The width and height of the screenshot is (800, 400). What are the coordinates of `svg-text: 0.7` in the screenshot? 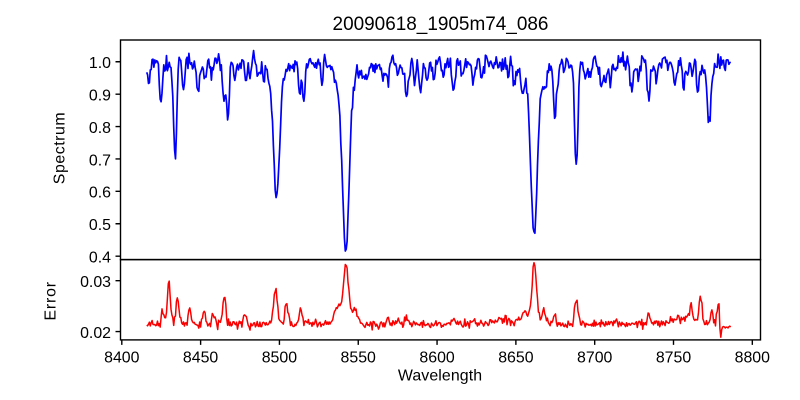 It's located at (100, 160).